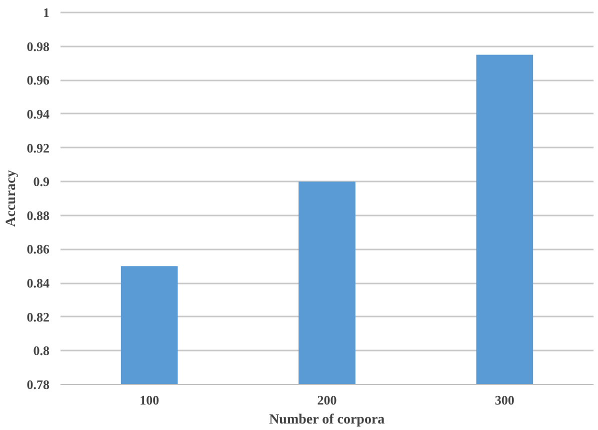 This screenshot has height=430, width=598. I want to click on y-tick-label: 0.9, so click(41, 182).